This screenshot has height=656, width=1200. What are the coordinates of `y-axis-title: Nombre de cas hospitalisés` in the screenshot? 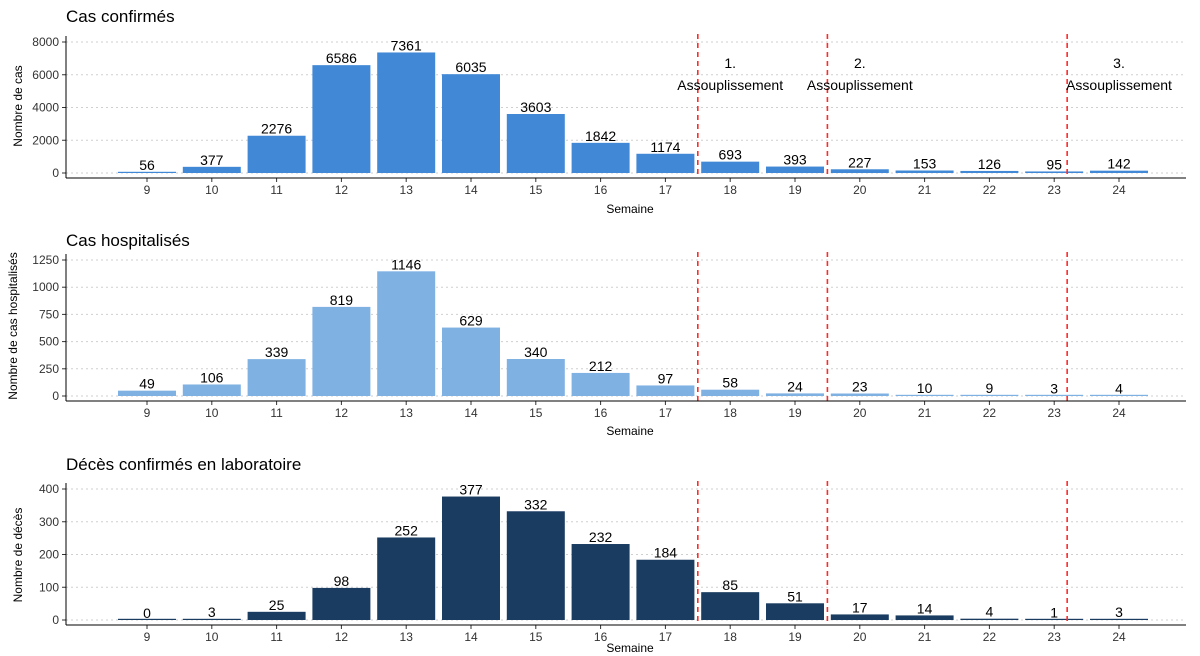 It's located at (13, 325).